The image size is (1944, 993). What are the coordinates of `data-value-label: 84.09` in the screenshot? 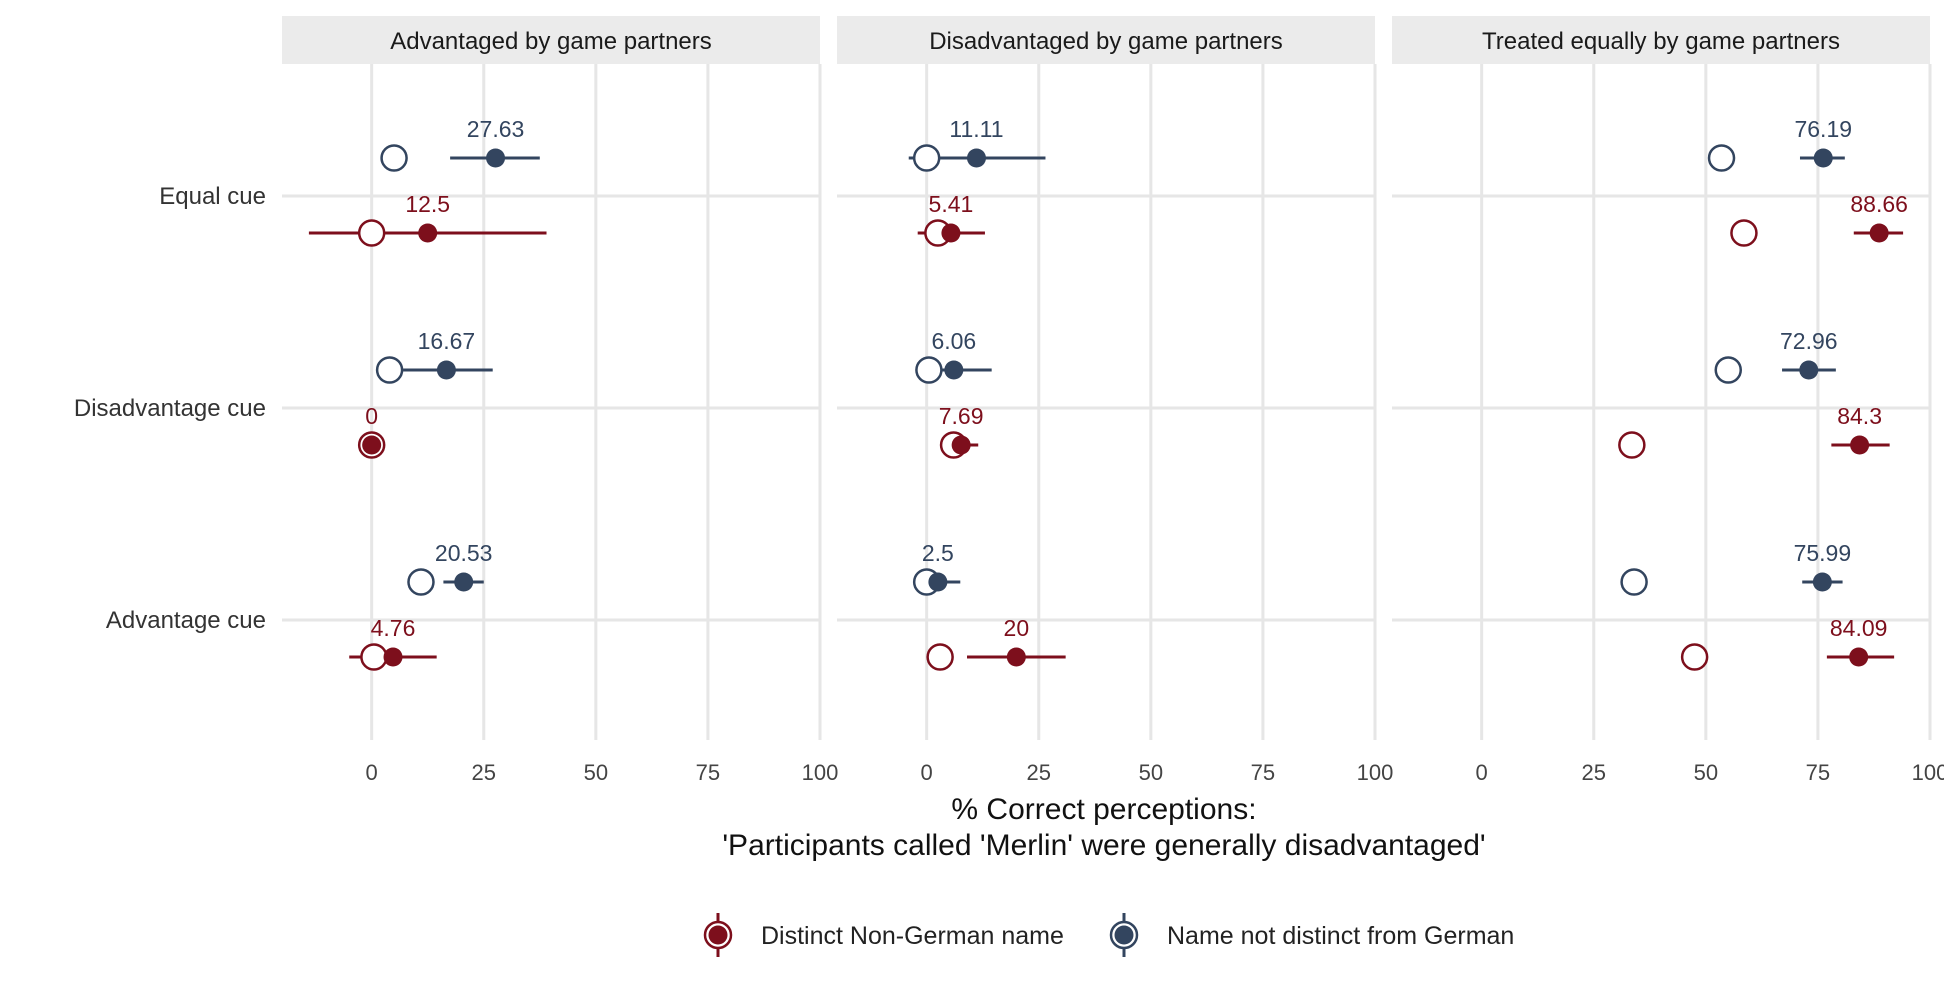 It's located at (1859, 628).